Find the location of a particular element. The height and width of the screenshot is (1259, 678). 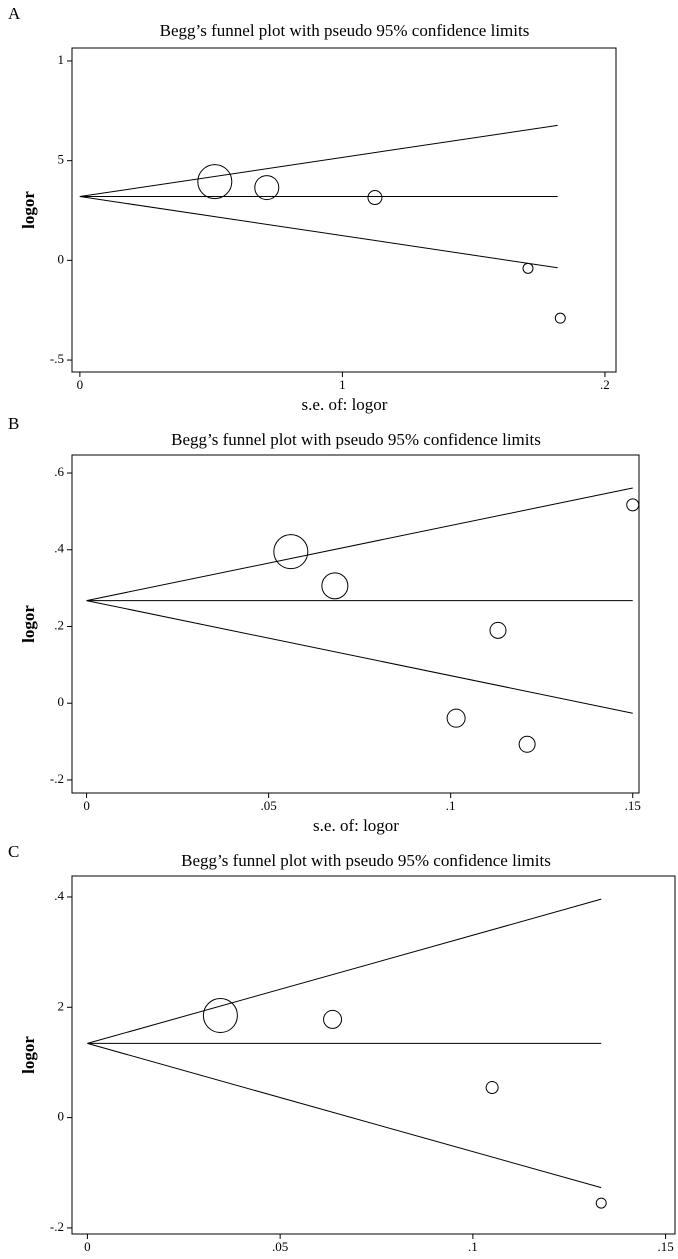

y-tick-label: -.5 is located at coordinates (57, 358).